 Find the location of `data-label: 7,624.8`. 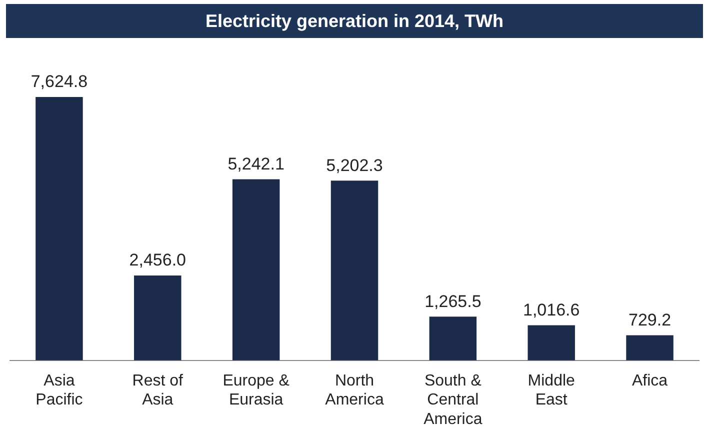

data-label: 7,624.8 is located at coordinates (59, 82).